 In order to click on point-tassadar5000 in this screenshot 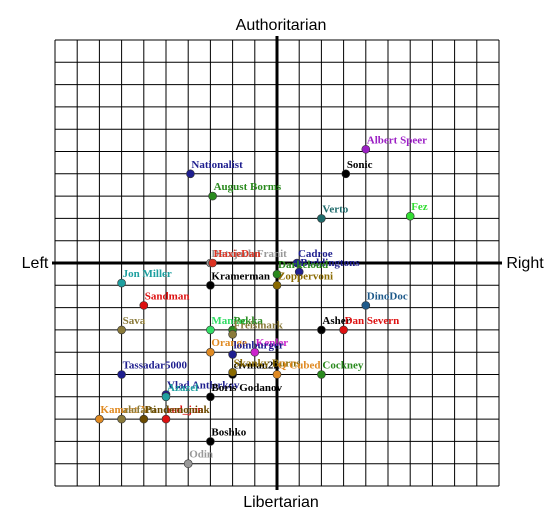, I will do `click(121, 374)`.